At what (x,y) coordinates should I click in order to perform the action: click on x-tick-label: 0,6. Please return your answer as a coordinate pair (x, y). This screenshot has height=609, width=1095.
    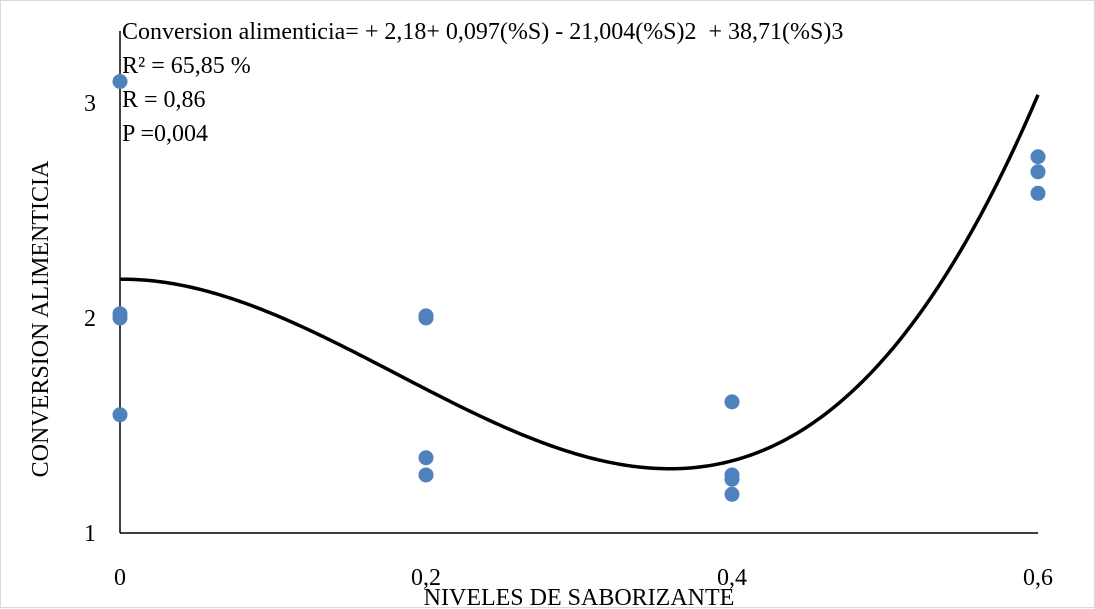
    Looking at the image, I should click on (1038, 578).